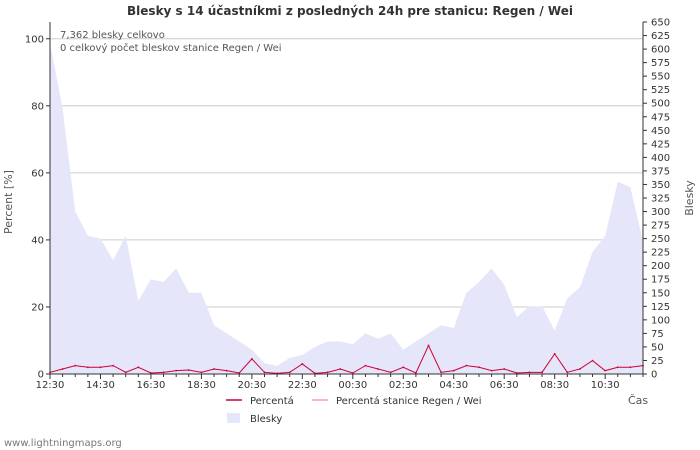  Describe the element at coordinates (660, 104) in the screenshot. I see `y-right-tick-label: 500` at that location.